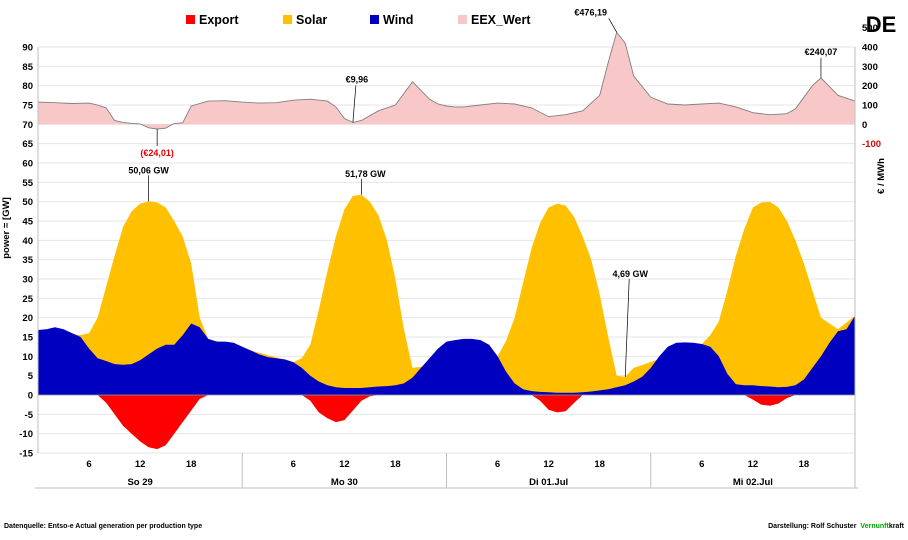 The image size is (908, 540). What do you see at coordinates (871, 144) in the screenshot?
I see `y2-tick-label-0: -100` at bounding box center [871, 144].